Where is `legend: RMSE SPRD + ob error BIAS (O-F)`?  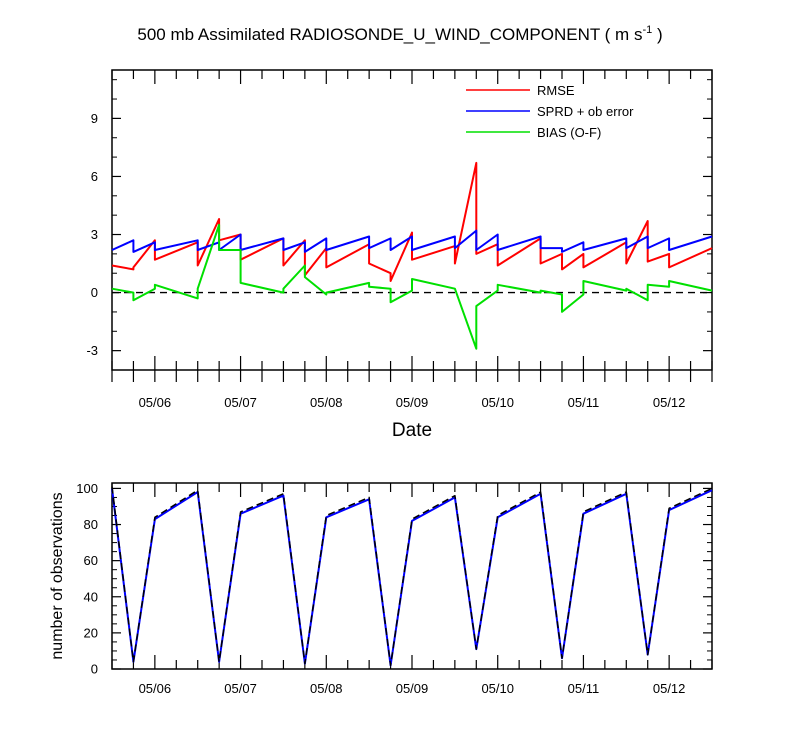 legend: RMSE SPRD + ob error BIAS (O-F) is located at coordinates (550, 111).